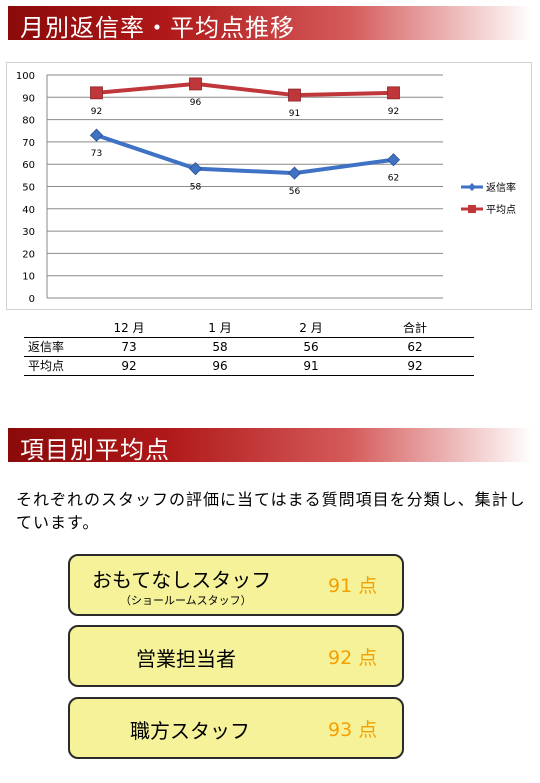  Describe the element at coordinates (271, 511) in the screenshot. I see `section-description: それぞれのスタッフの評価に当てはまる質問項目を分類し、集計しています。` at that location.